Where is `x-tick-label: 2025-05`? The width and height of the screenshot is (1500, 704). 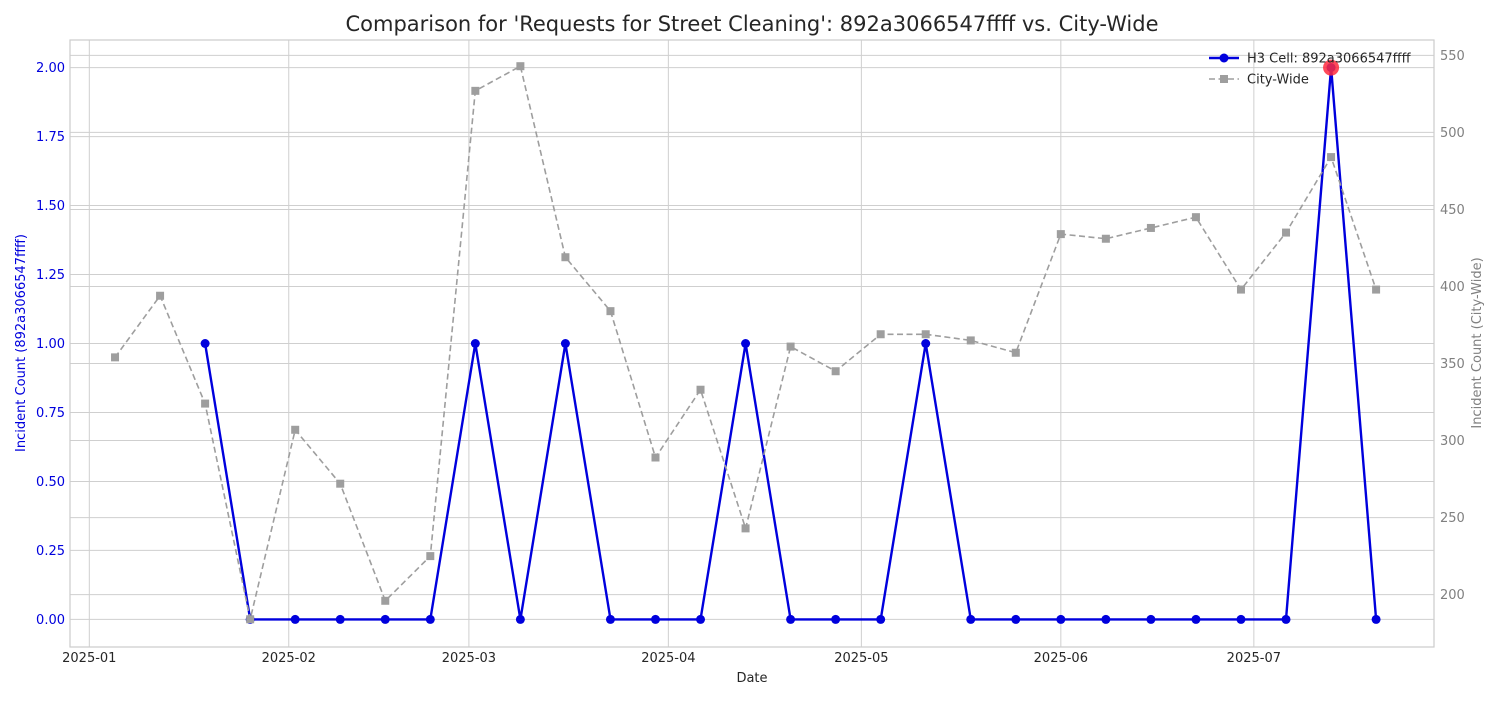 x-tick-label: 2025-05 is located at coordinates (861, 658).